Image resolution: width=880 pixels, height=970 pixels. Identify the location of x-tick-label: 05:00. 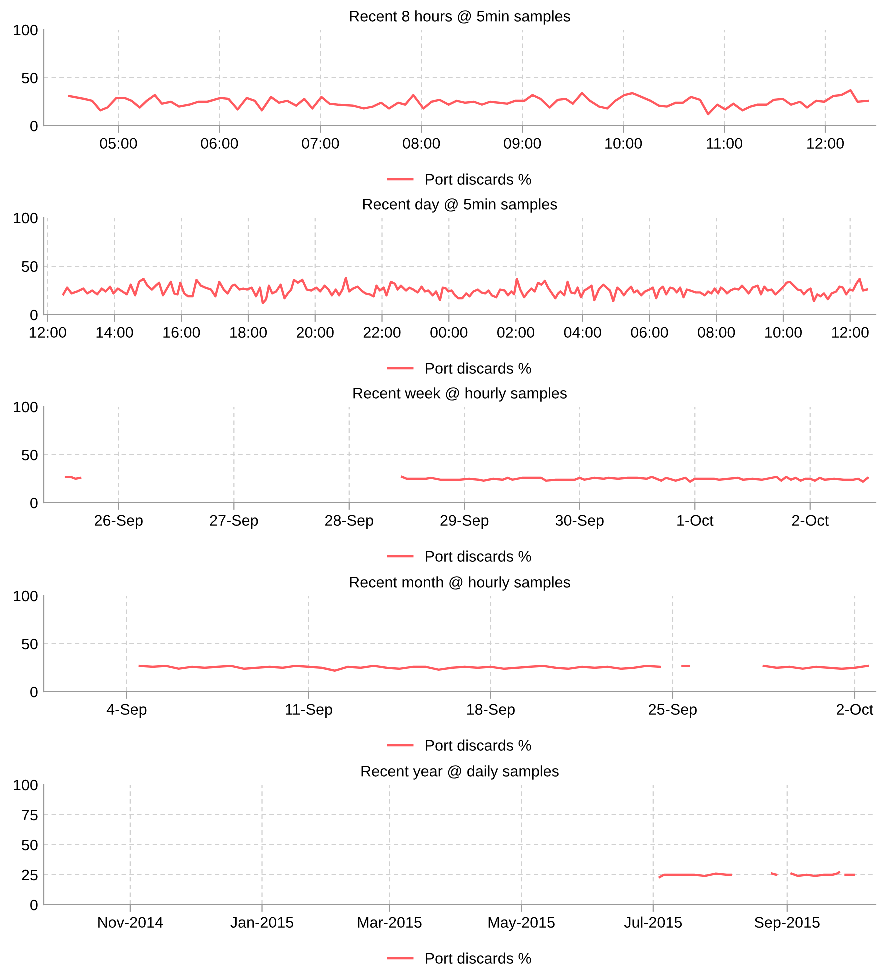
(119, 144).